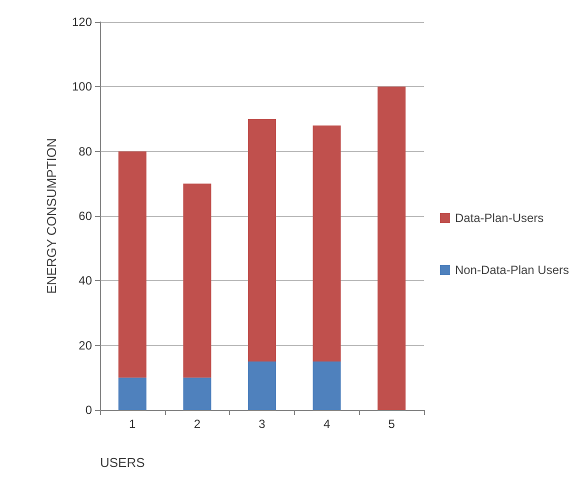  What do you see at coordinates (85, 216) in the screenshot?
I see `y-tick-label: 60` at bounding box center [85, 216].